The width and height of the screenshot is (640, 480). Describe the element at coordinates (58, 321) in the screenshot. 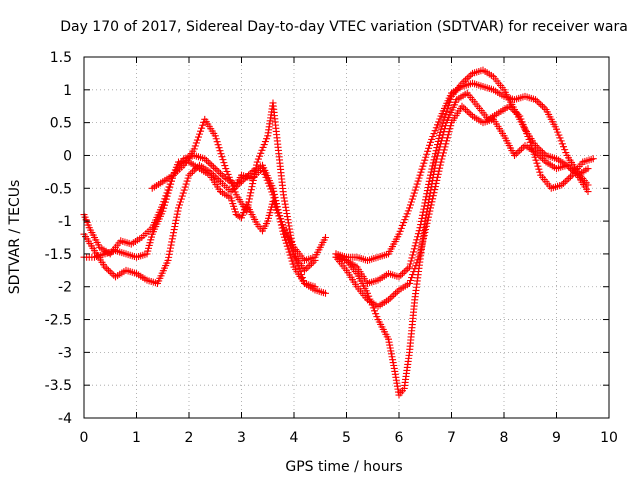

I see `y-tick-label: -2.5` at that location.